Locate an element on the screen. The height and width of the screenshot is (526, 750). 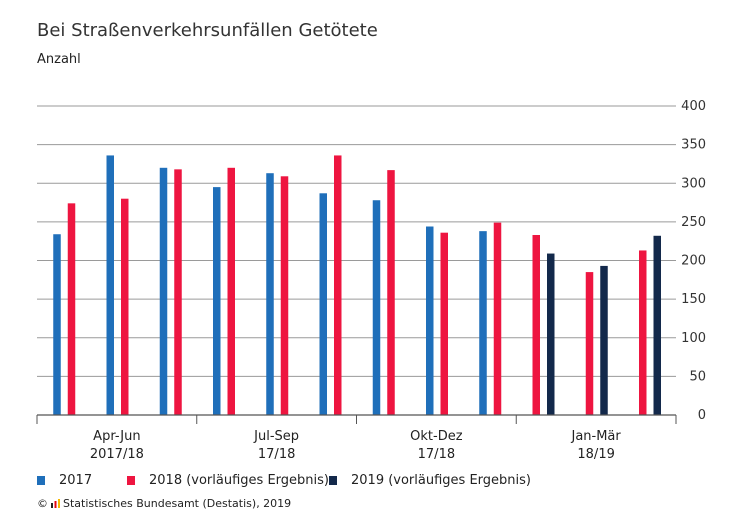
bar-2017-g2-m3 is located at coordinates (323, 304).